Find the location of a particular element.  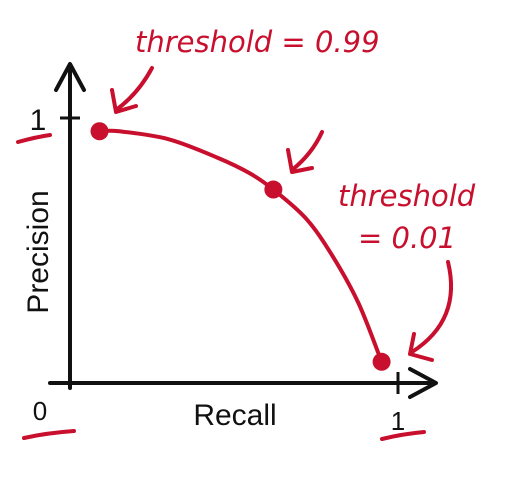

x-tick-label-0: 0 is located at coordinates (40, 411).